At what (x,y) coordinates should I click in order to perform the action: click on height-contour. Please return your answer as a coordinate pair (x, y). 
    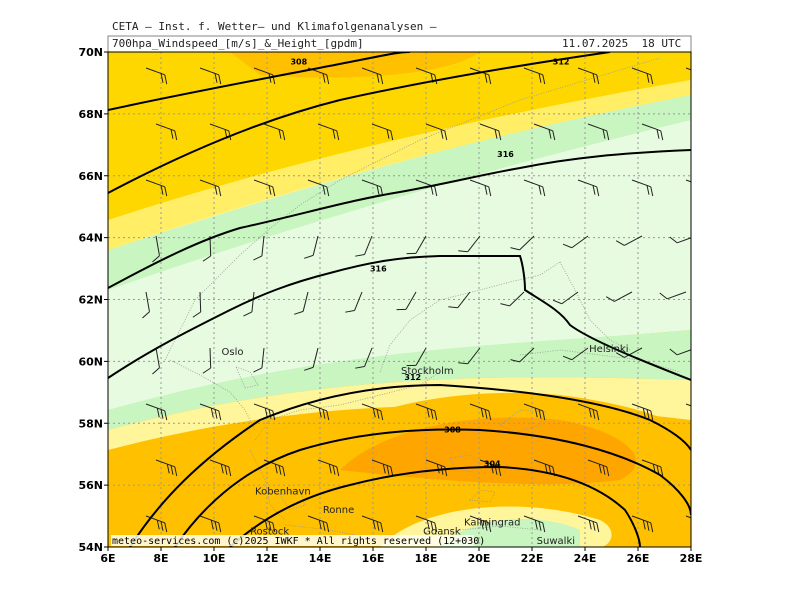
    Looking at the image, I should click on (259, 81).